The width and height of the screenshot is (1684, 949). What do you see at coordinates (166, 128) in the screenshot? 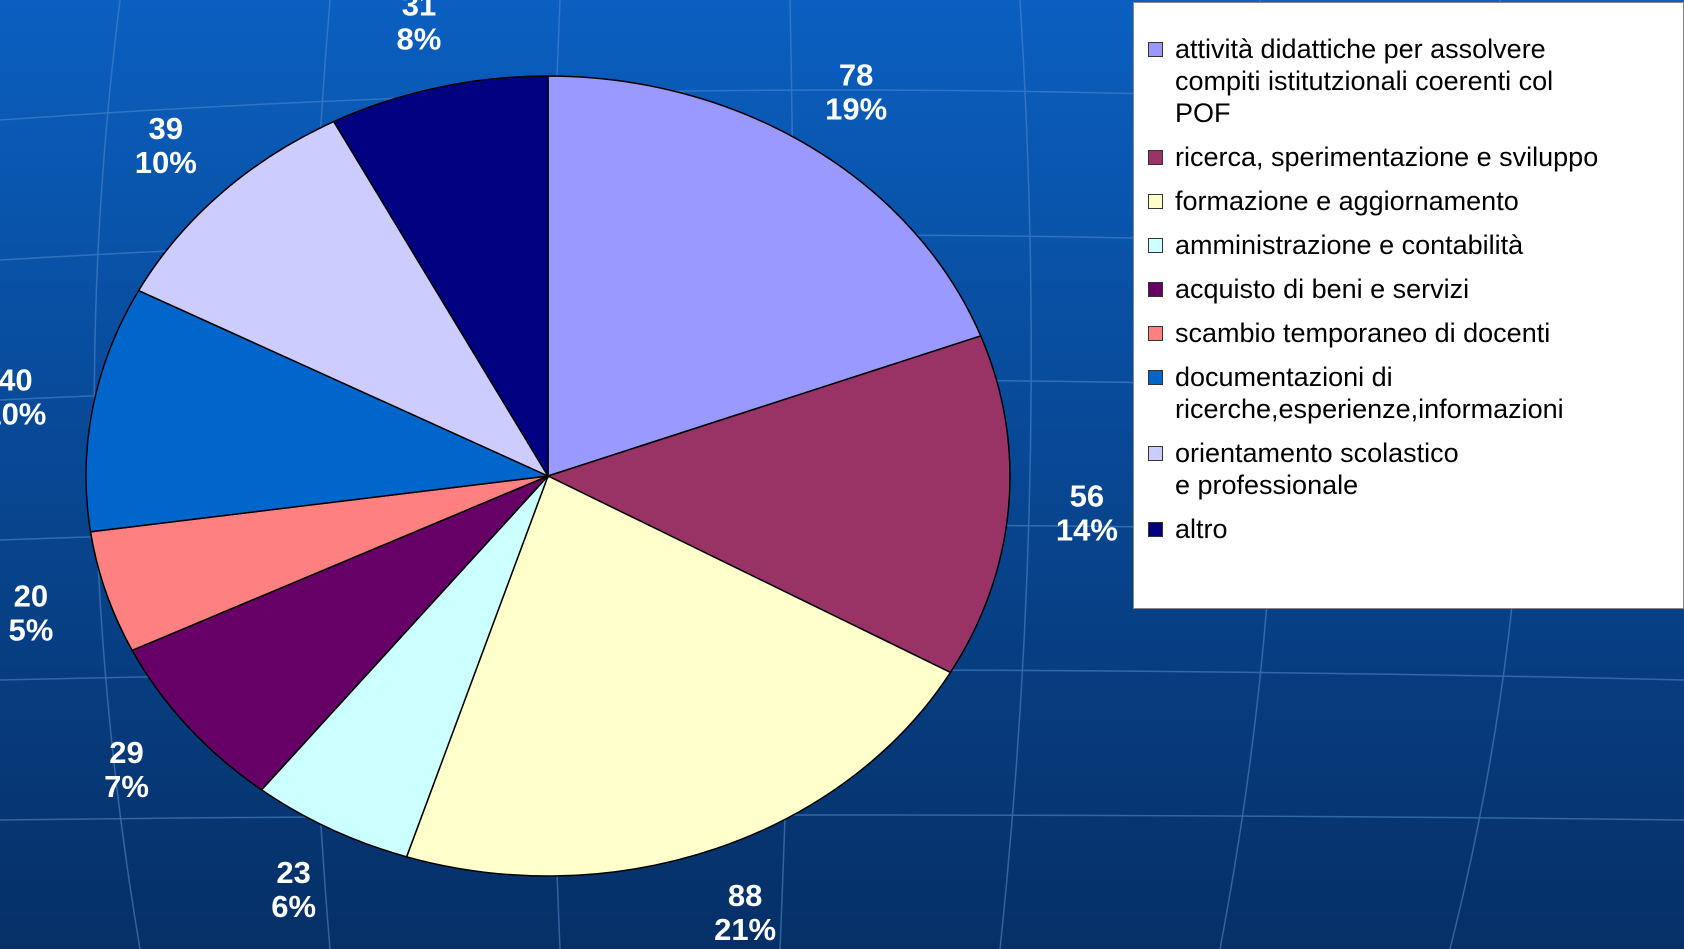
I see `data-label: 39` at bounding box center [166, 128].